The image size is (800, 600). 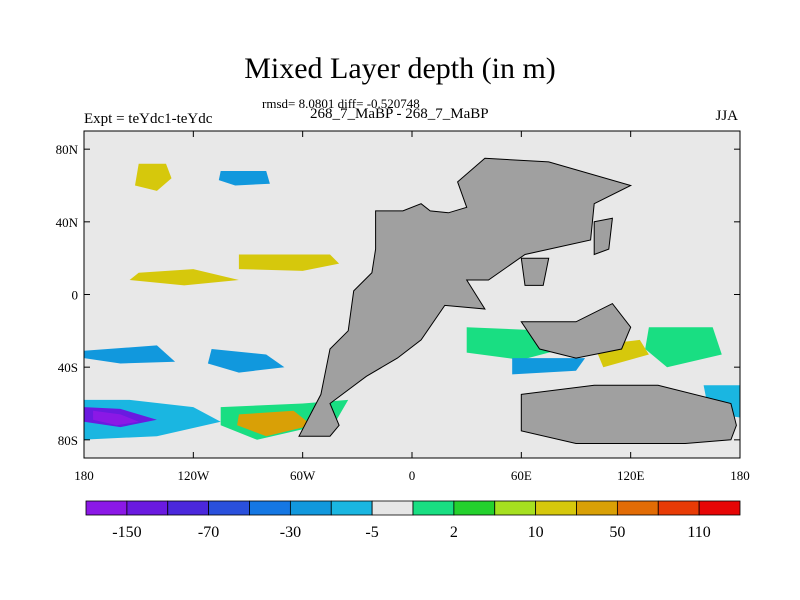 I want to click on y-tick-label: 0, so click(x=75, y=295).